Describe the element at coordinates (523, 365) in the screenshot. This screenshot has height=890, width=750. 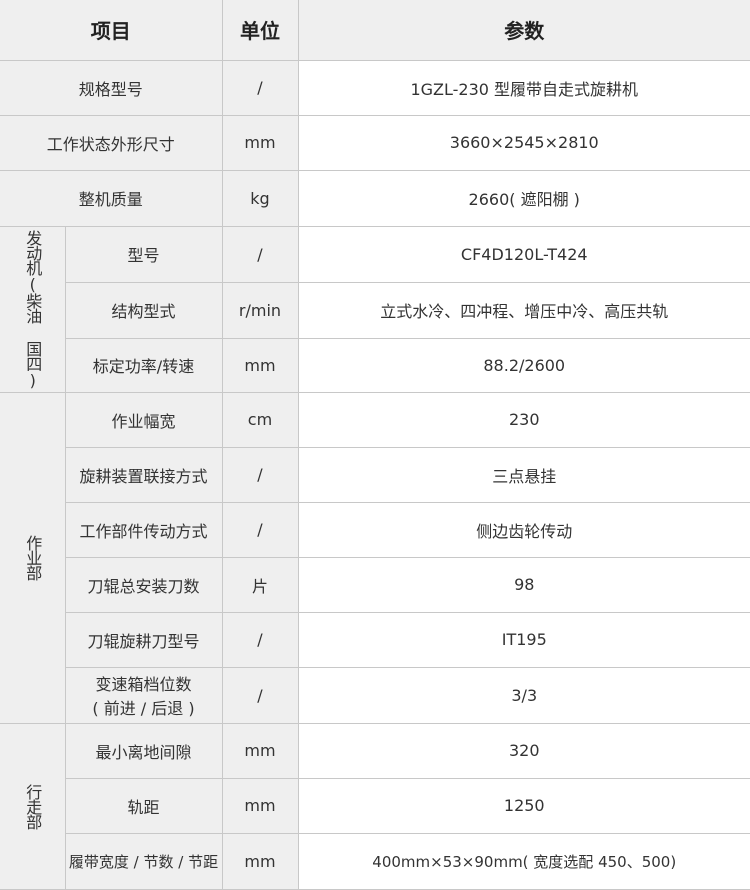
I see `value-cell: 88.2/2600` at that location.